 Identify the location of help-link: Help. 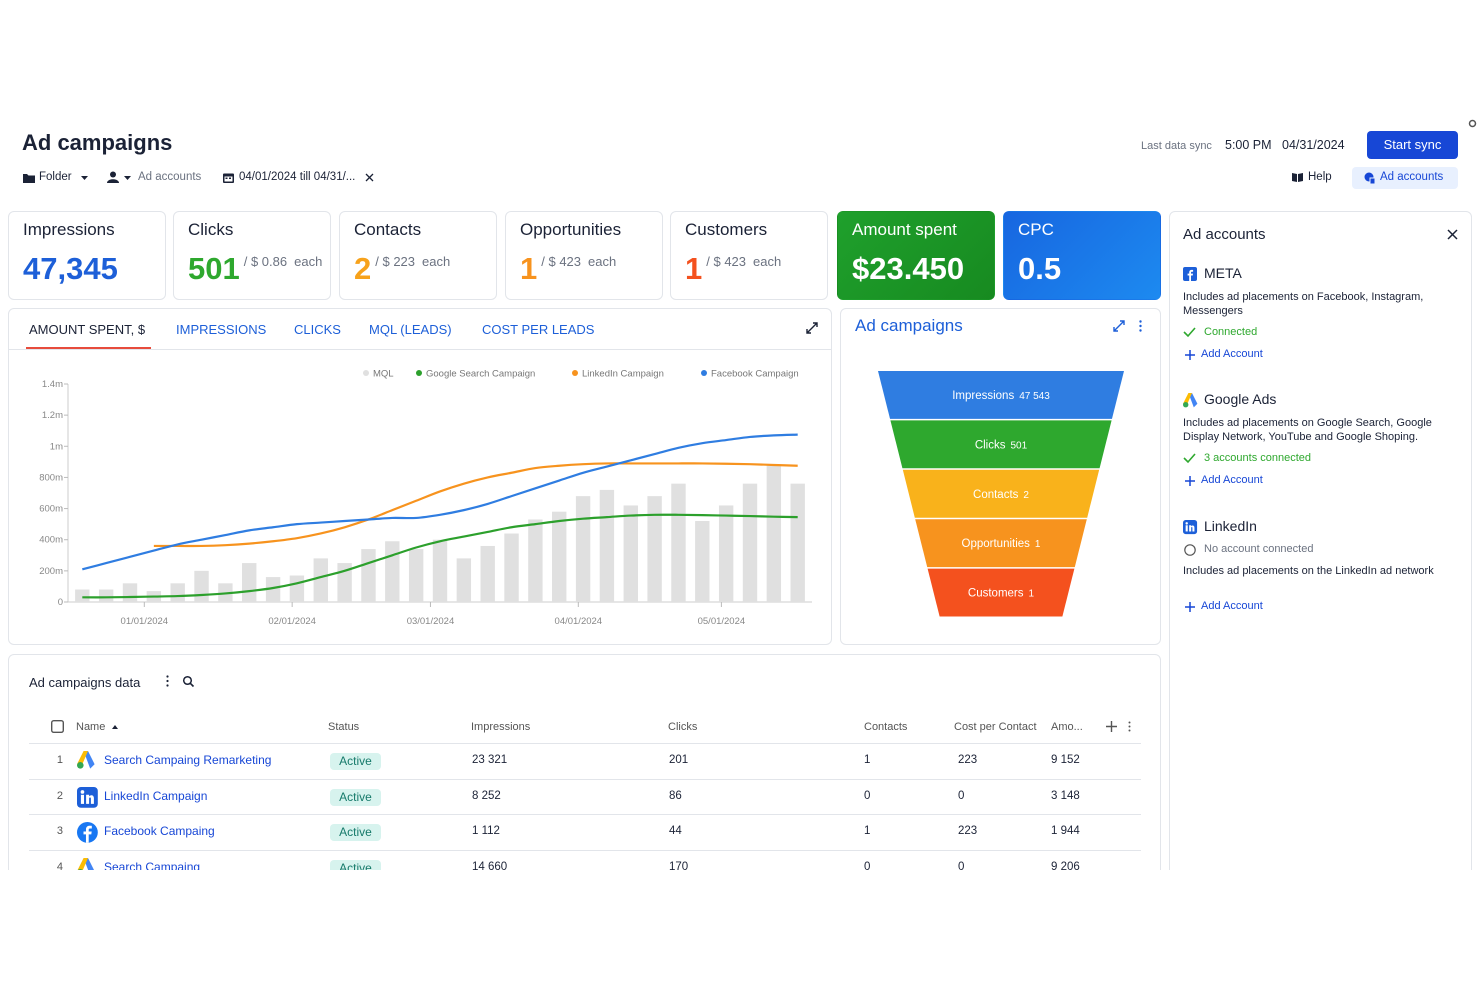
(1320, 177).